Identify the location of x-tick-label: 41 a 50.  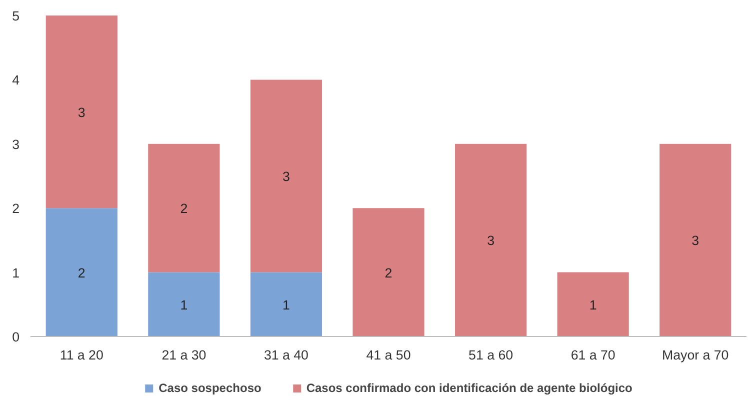
(388, 355).